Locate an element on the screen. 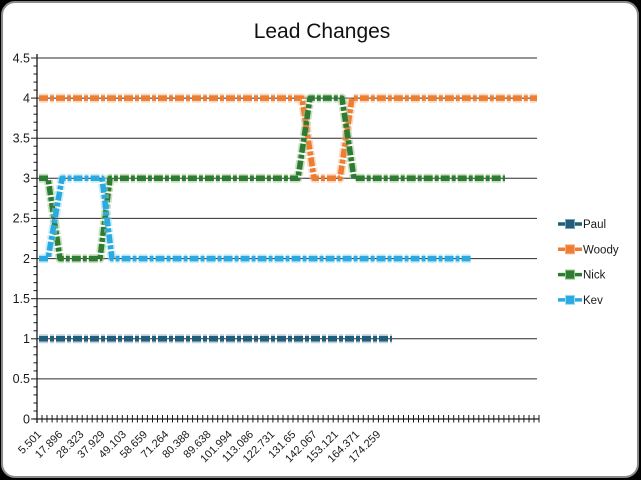 Image resolution: width=641 pixels, height=480 pixels. legend-item-kev: Kev is located at coordinates (580, 300).